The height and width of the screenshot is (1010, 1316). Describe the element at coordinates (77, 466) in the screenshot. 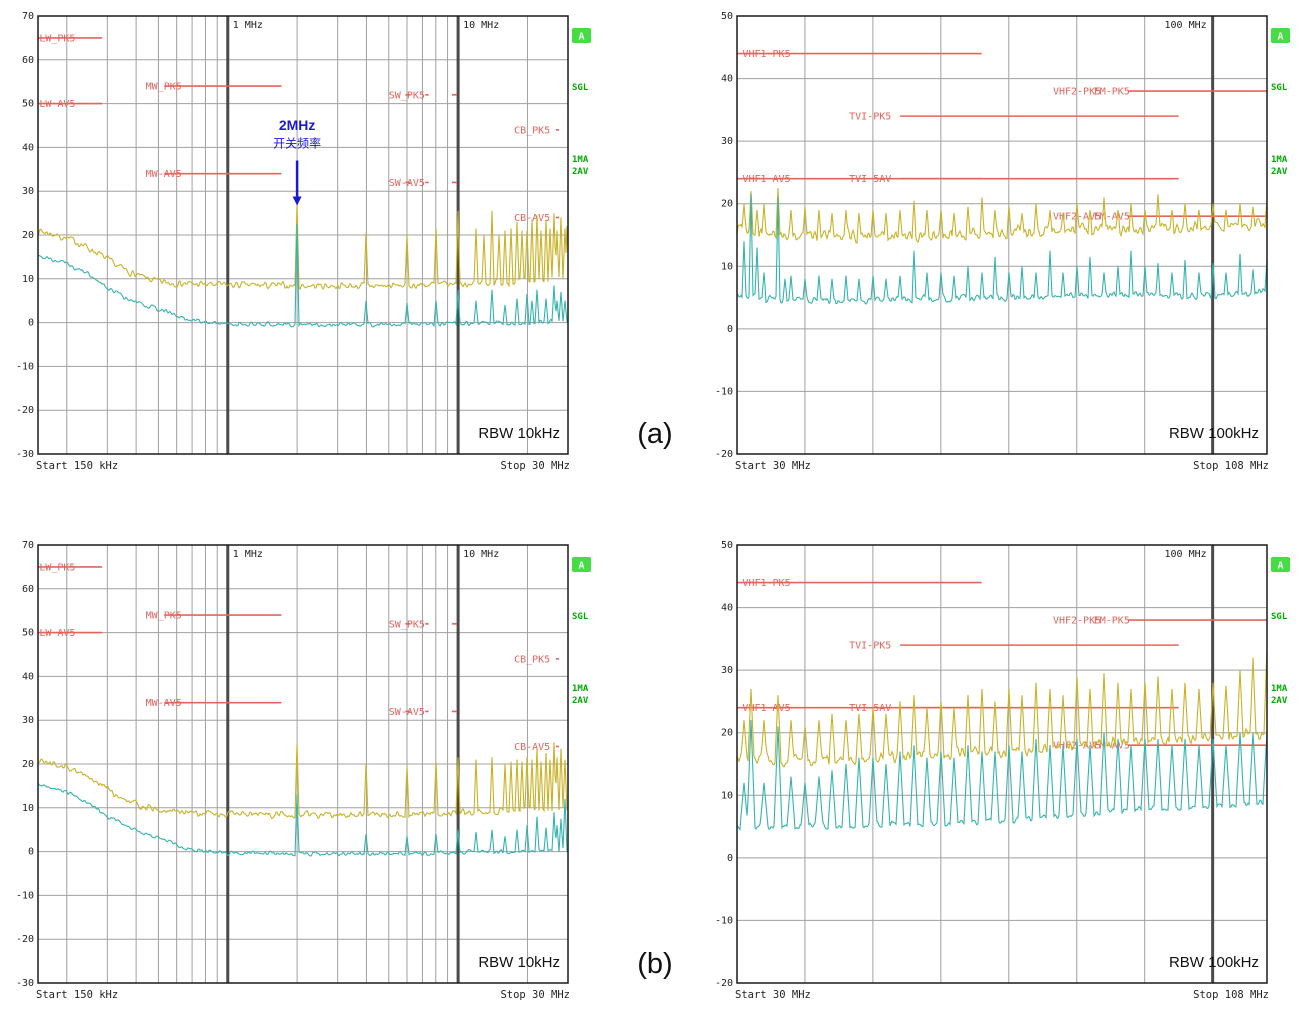

I see `start-frequency-label: Start 150 kHz` at that location.